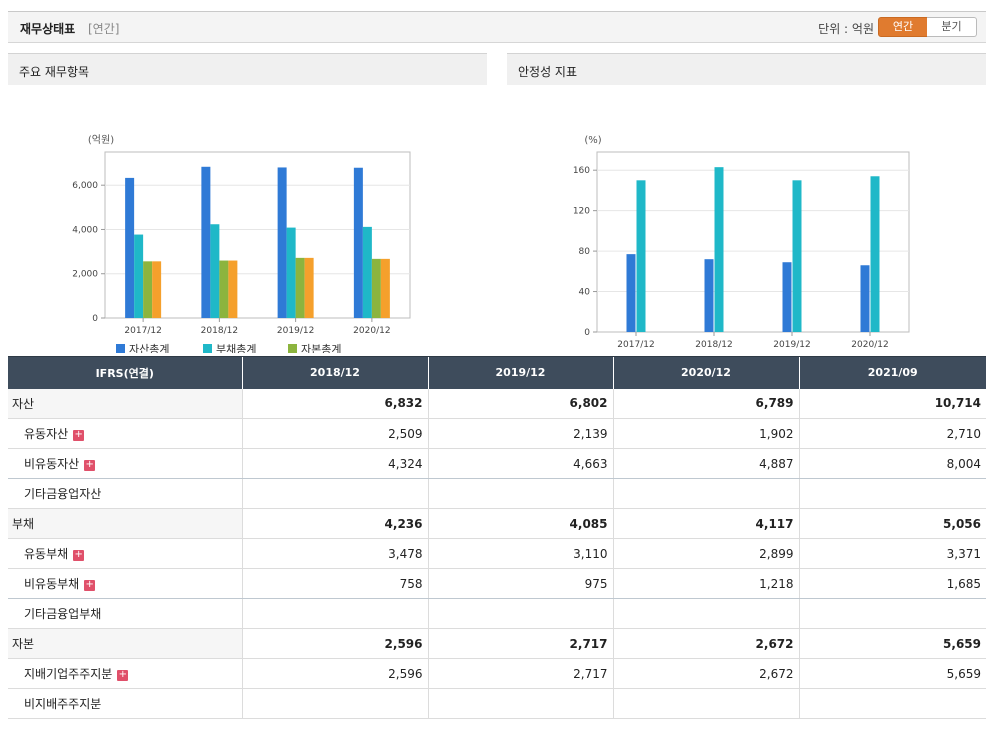 Image resolution: width=992 pixels, height=732 pixels. What do you see at coordinates (497, 583) in the screenshot?
I see `table-row: 비유동부채 +758 975 1,218 1,685` at bounding box center [497, 583].